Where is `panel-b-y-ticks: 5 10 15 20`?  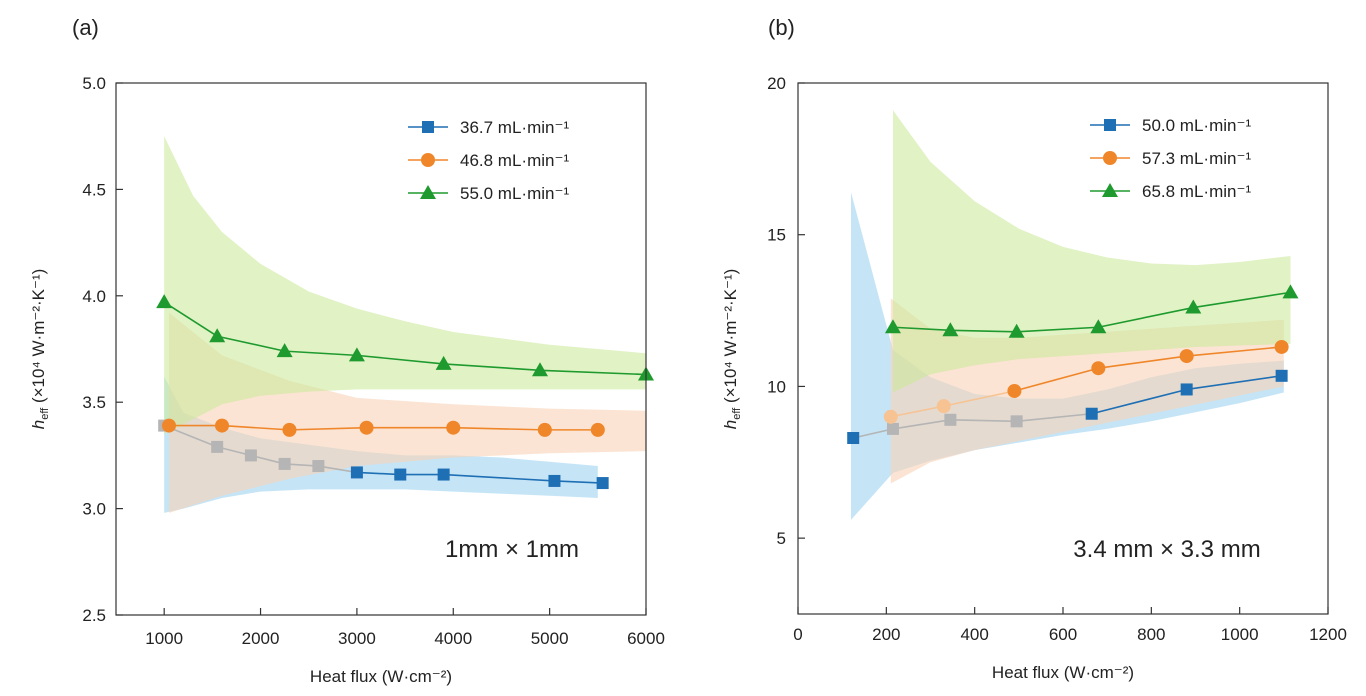 panel-b-y-ticks: 5 10 15 20 is located at coordinates (786, 311).